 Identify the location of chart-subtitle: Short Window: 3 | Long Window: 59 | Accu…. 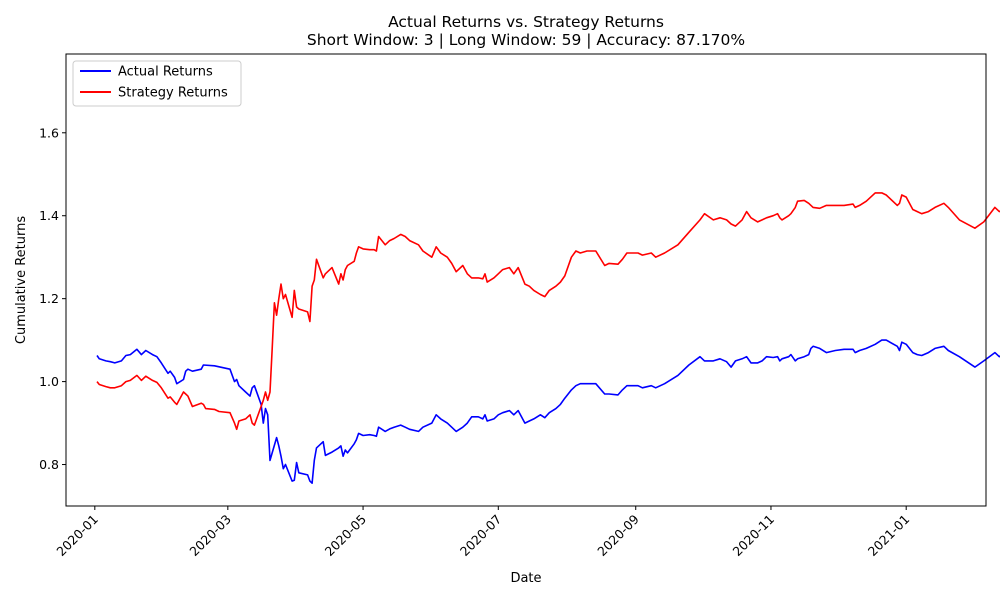
(526, 40).